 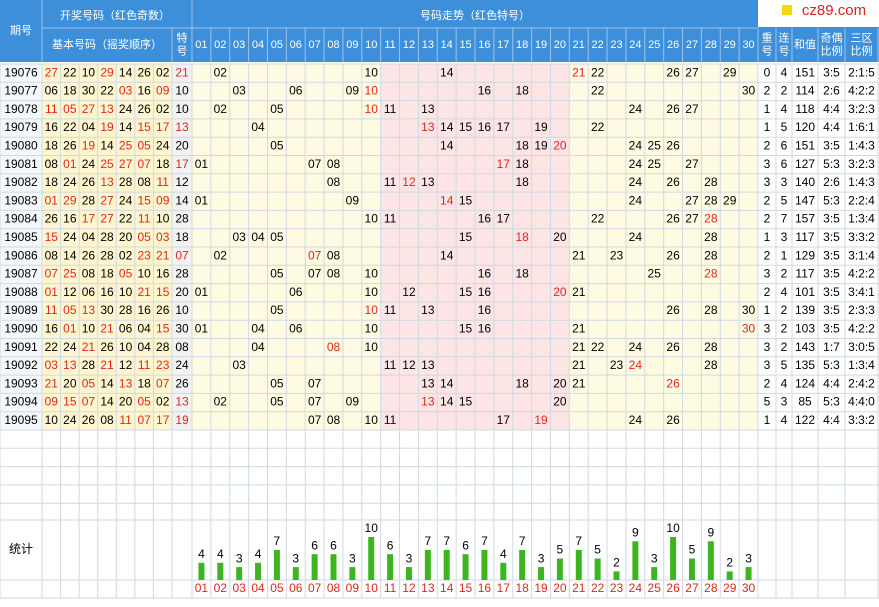 What do you see at coordinates (52, 146) in the screenshot?
I see `basic-number: 18` at bounding box center [52, 146].